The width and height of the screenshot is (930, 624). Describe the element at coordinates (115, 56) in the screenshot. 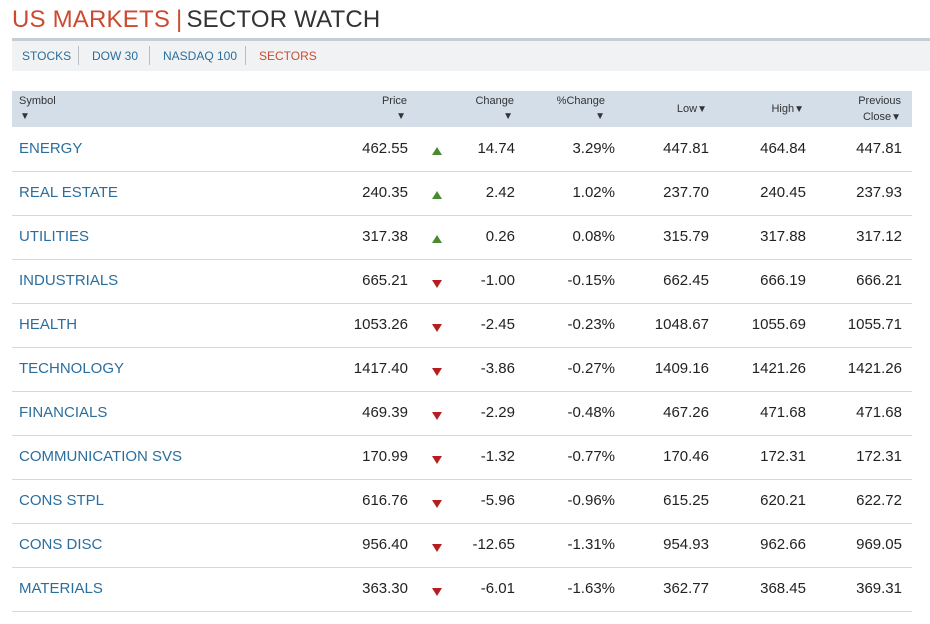

I see `tab-dow-30: DOW 30` at that location.